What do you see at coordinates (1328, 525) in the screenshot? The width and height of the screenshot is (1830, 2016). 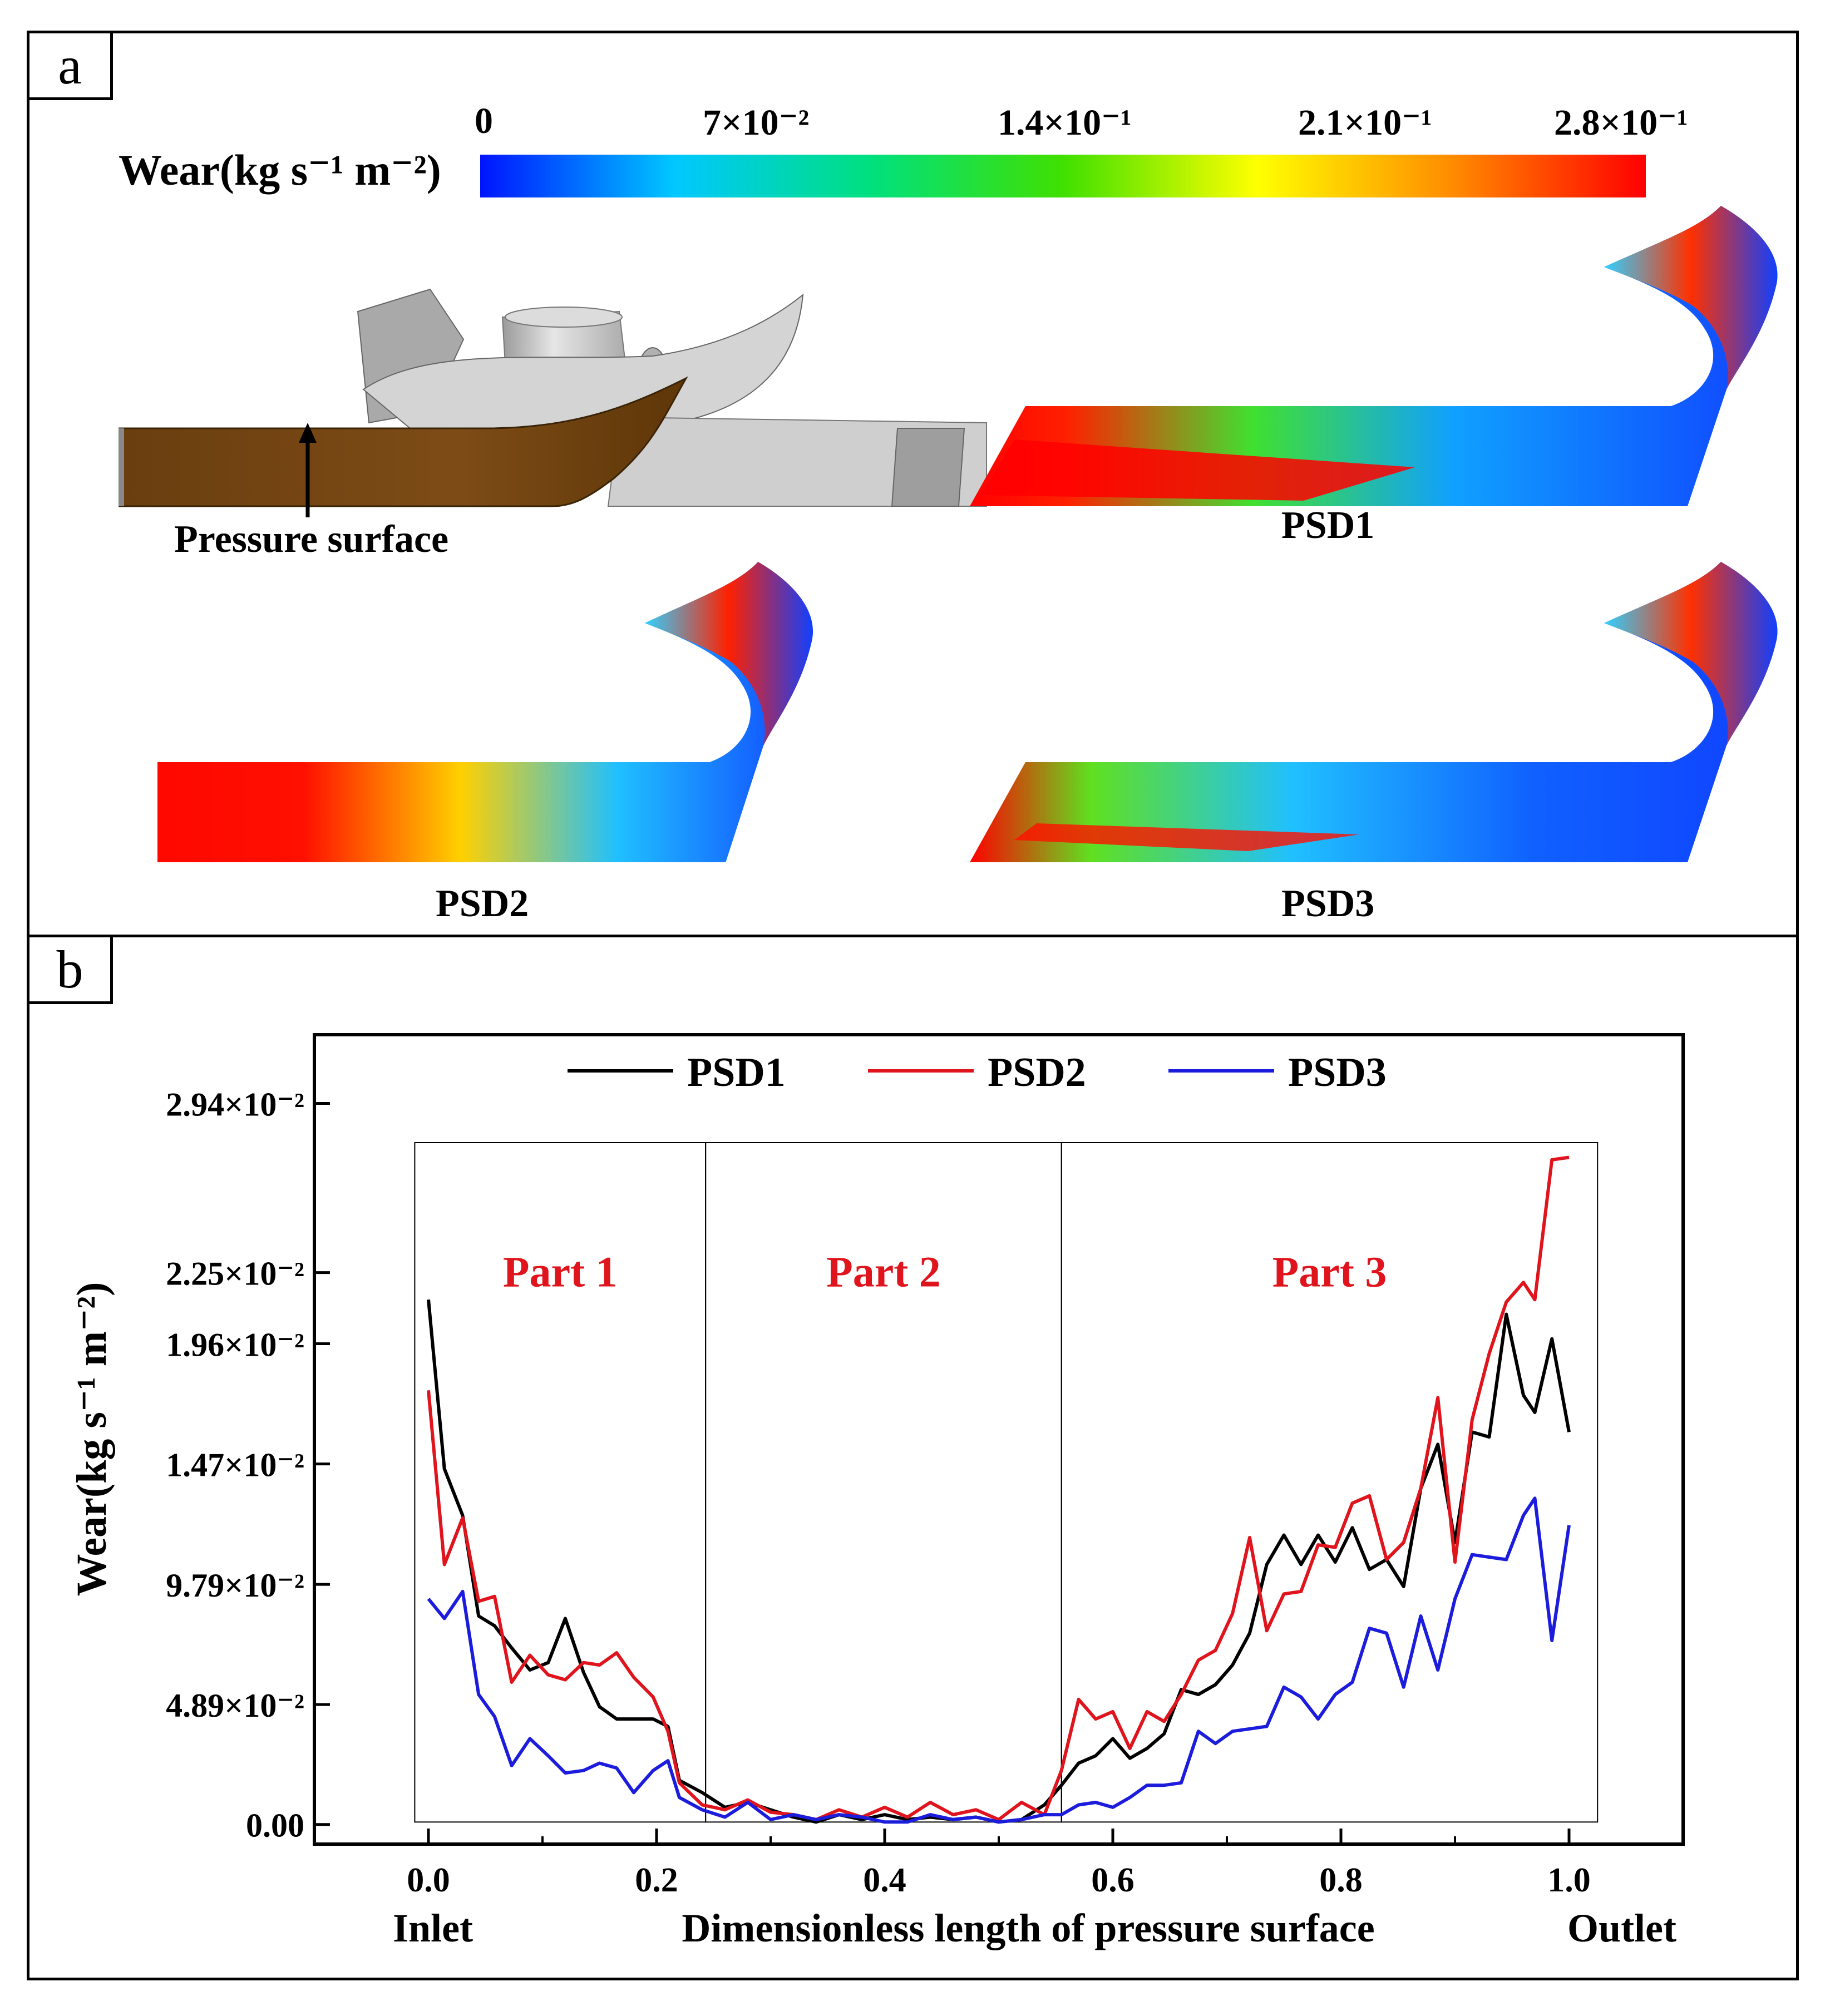 I see `caption-psd1: PSD1` at bounding box center [1328, 525].